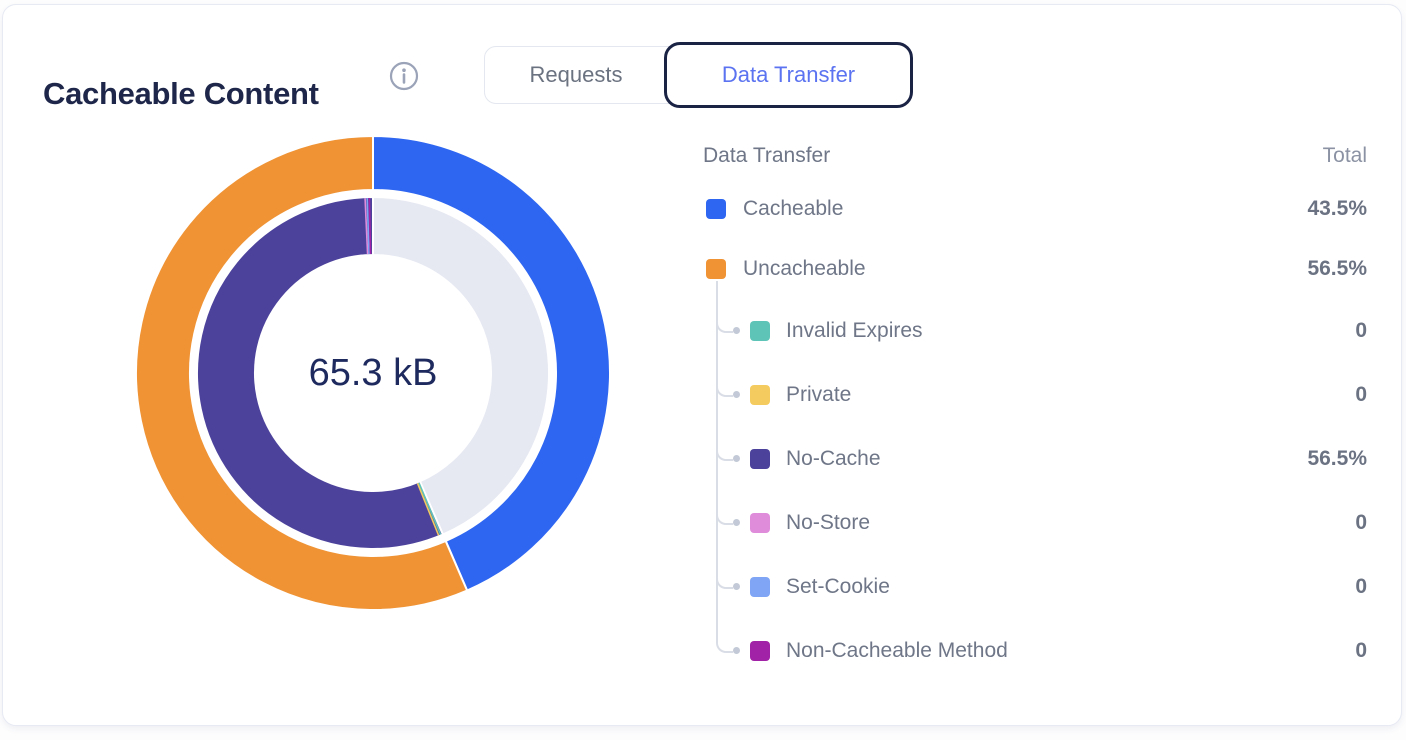 This screenshot has height=740, width=1406. What do you see at coordinates (1035, 331) in the screenshot?
I see `legend-row-invalid-expires: Invalid Expires 0` at bounding box center [1035, 331].